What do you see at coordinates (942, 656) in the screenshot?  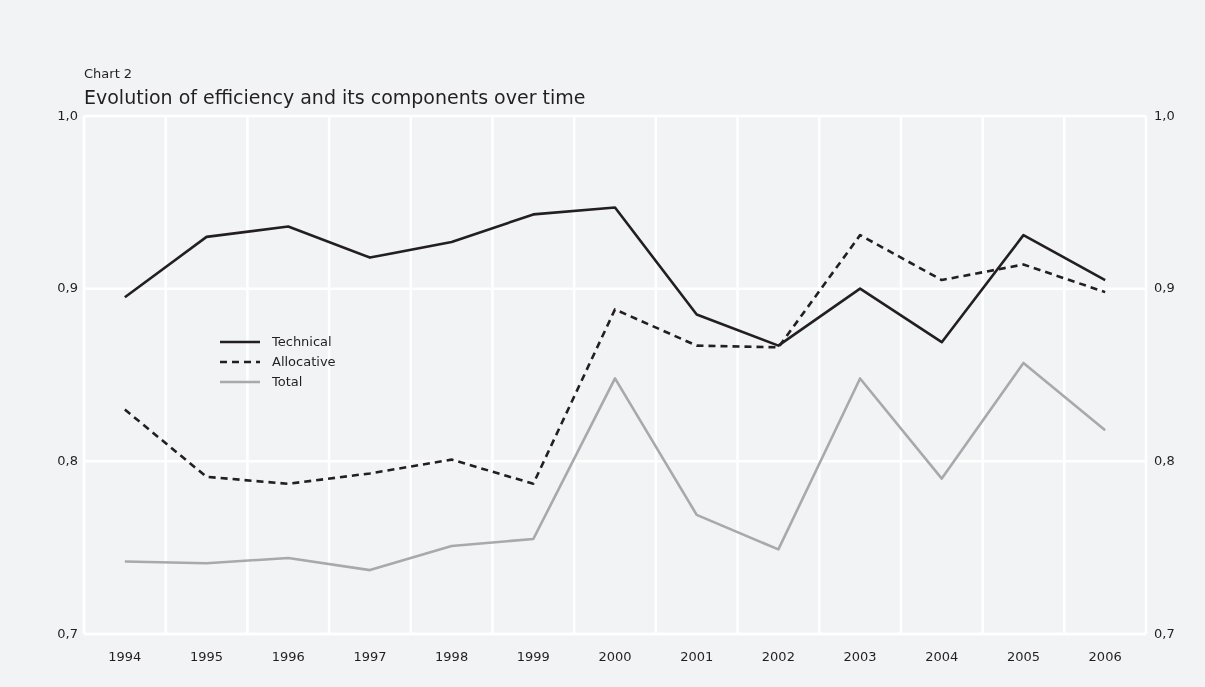 I see `x-tick-label: 2004` at bounding box center [942, 656].